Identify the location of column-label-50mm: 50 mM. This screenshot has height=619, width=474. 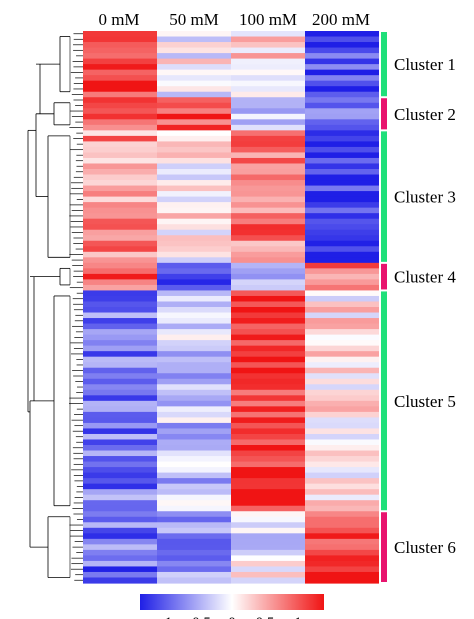
(194, 19).